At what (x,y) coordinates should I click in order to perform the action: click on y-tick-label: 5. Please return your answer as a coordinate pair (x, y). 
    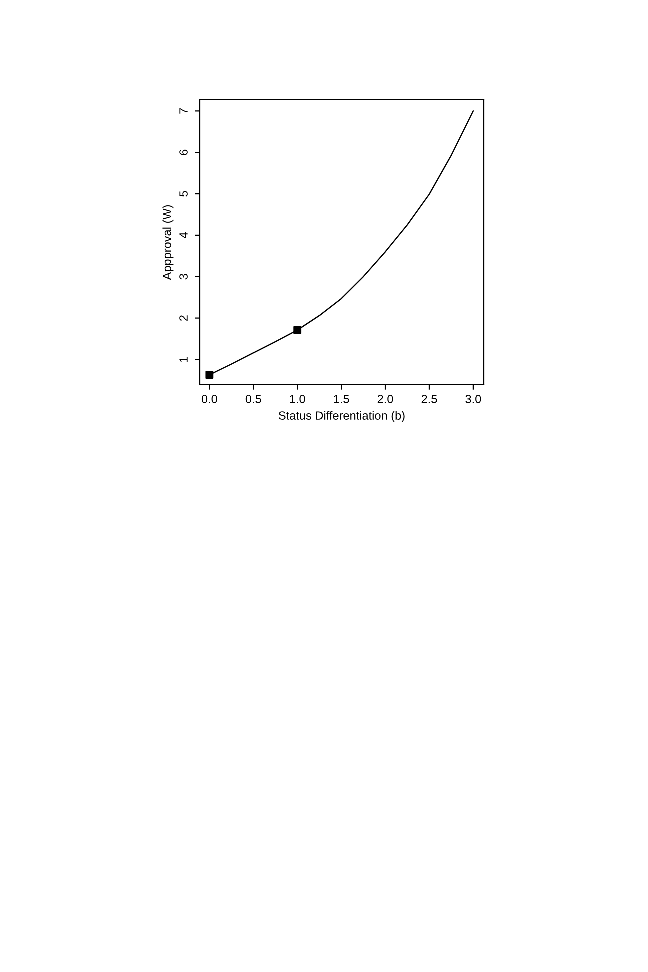
    Looking at the image, I should click on (184, 194).